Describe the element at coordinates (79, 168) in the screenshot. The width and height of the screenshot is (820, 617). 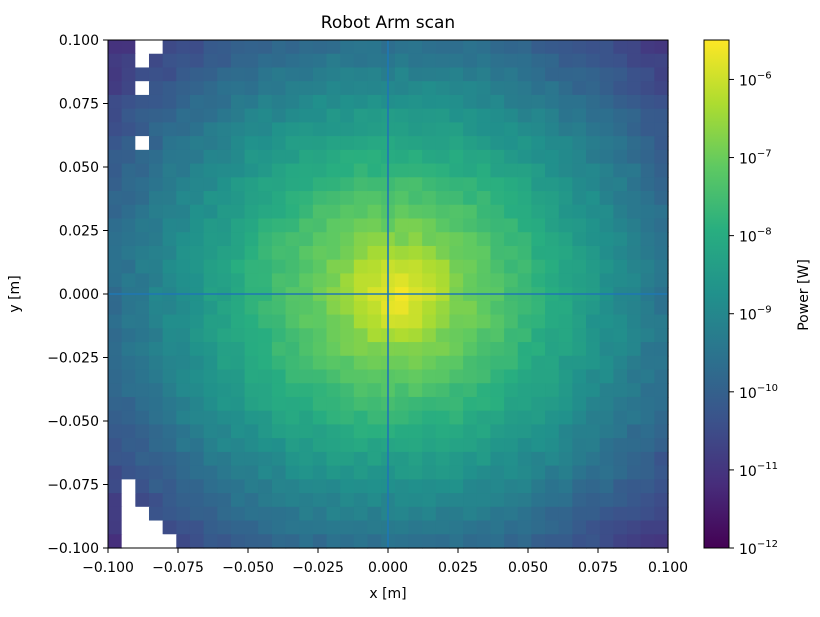
I see `y-tick-label: 0.050` at that location.